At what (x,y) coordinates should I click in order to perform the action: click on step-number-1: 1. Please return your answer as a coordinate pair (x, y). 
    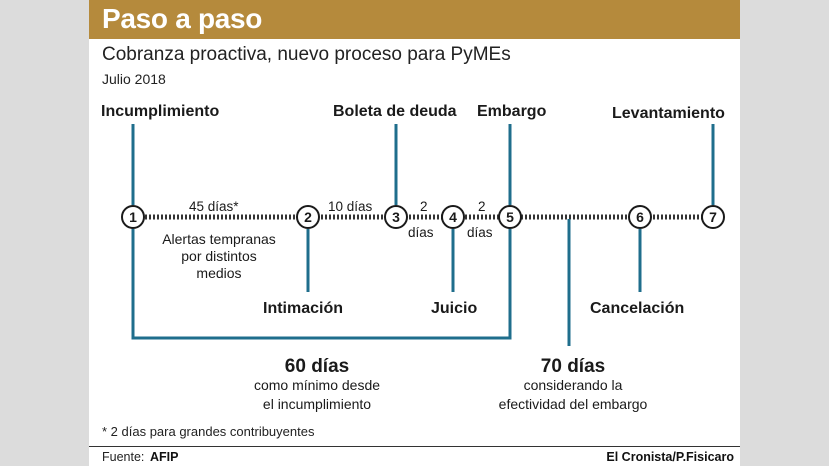
    Looking at the image, I should click on (133, 217).